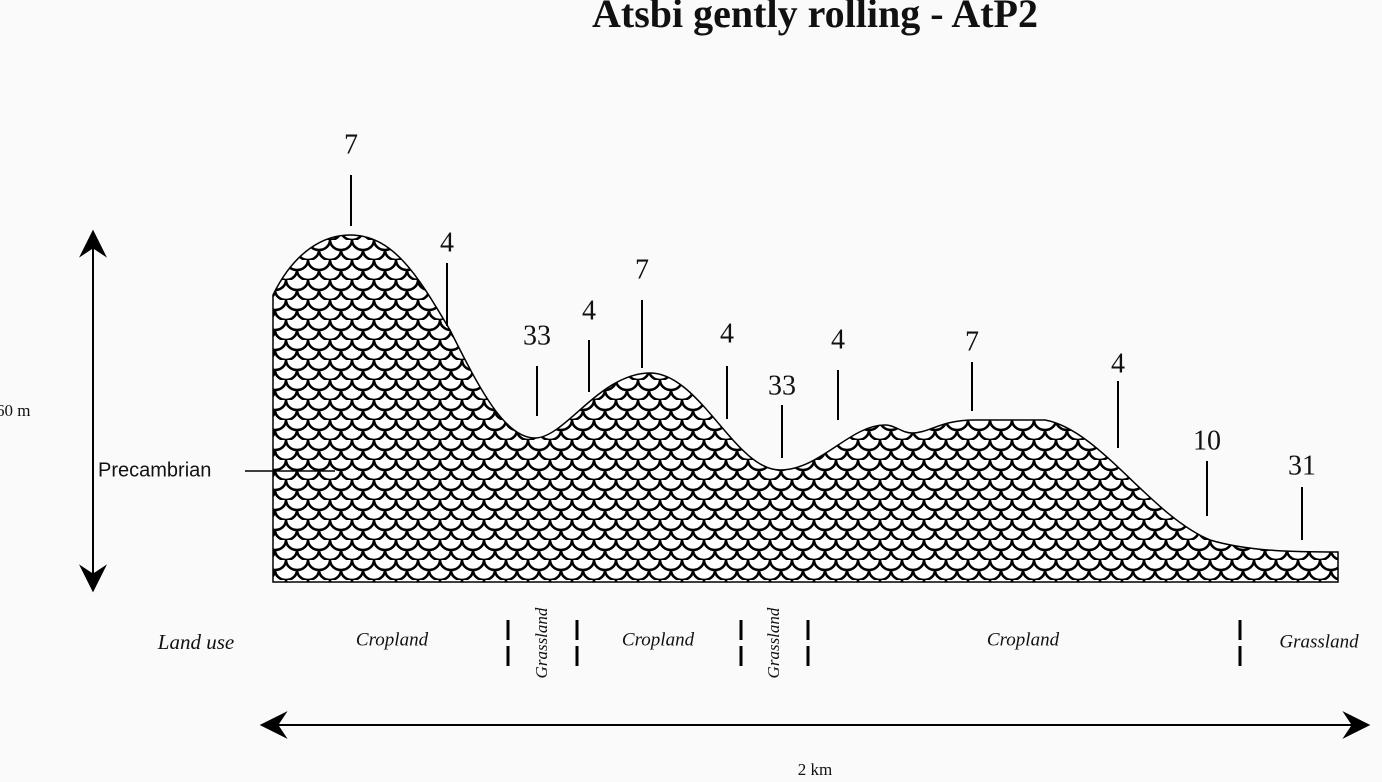  What do you see at coordinates (1207, 440) in the screenshot?
I see `slope-label: 10` at bounding box center [1207, 440].